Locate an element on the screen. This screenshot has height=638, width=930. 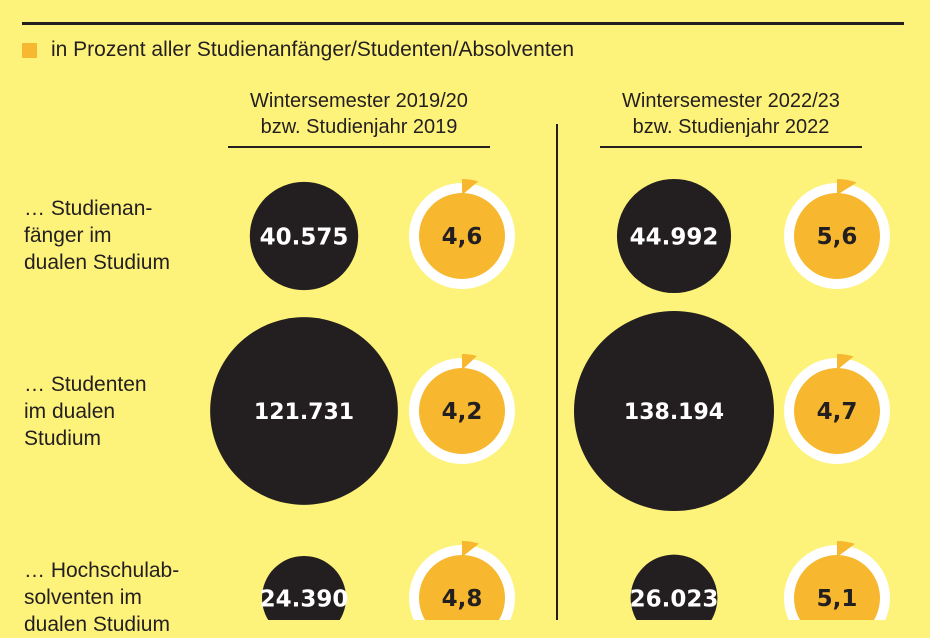
count-label: 138.194 is located at coordinates (674, 412).